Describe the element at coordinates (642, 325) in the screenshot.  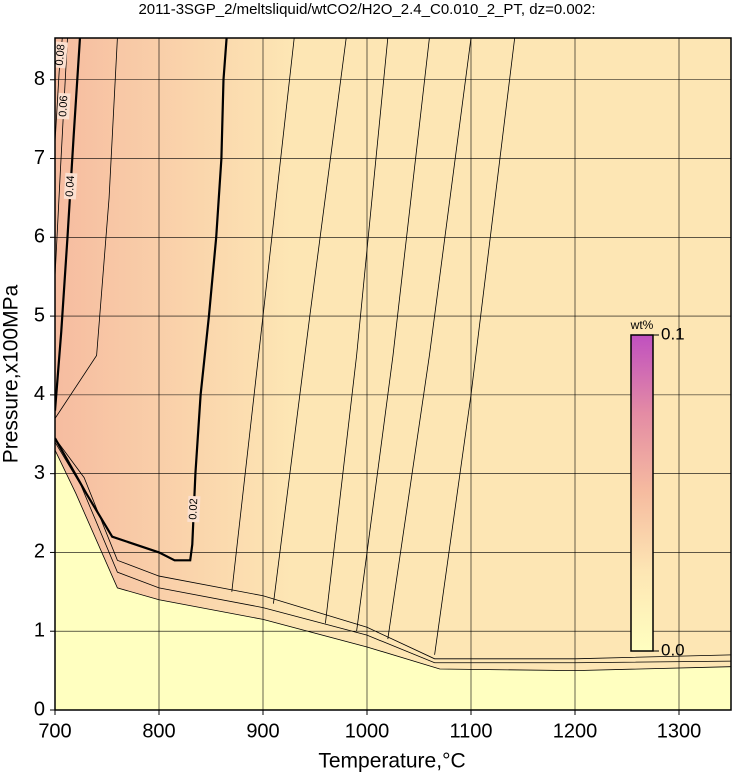
I see `colorbar-label: wt%` at that location.